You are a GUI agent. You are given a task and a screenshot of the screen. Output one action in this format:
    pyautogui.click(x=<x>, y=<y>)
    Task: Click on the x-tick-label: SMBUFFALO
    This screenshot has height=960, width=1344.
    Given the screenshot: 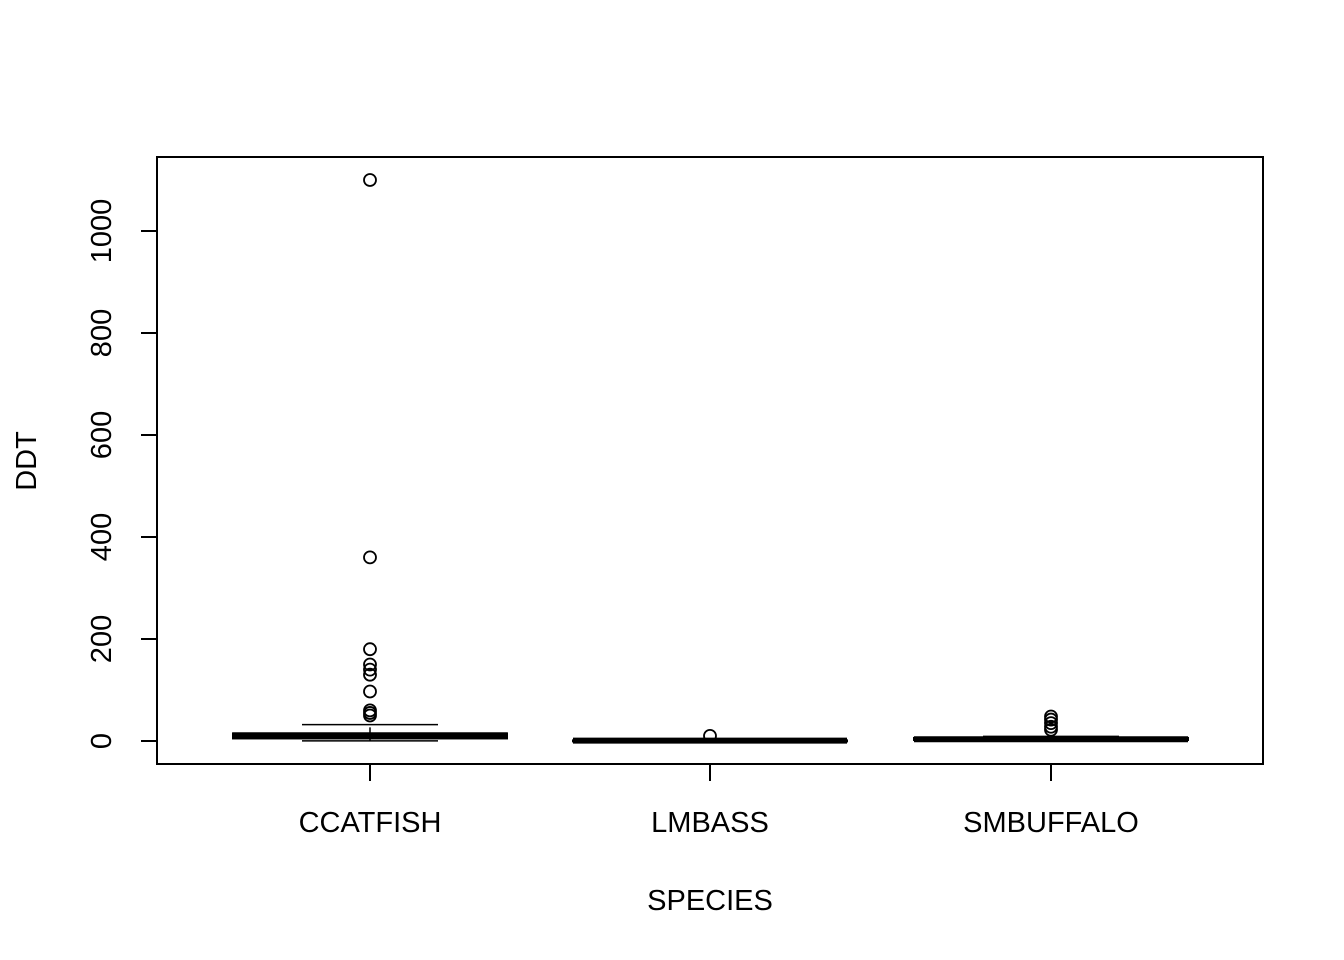 What is the action you would take?
    pyautogui.click(x=1051, y=823)
    